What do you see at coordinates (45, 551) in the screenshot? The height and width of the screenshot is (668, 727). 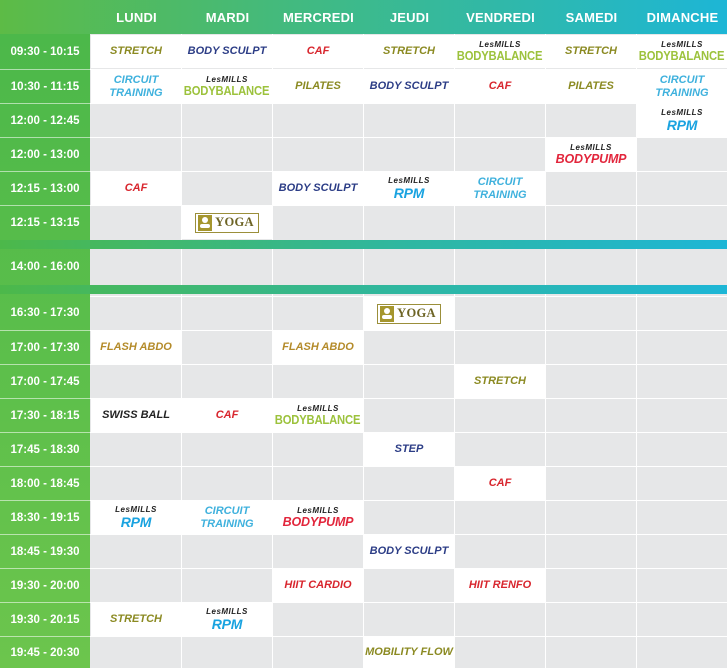 I see `time-slot: 18:45 - 19:30` at bounding box center [45, 551].